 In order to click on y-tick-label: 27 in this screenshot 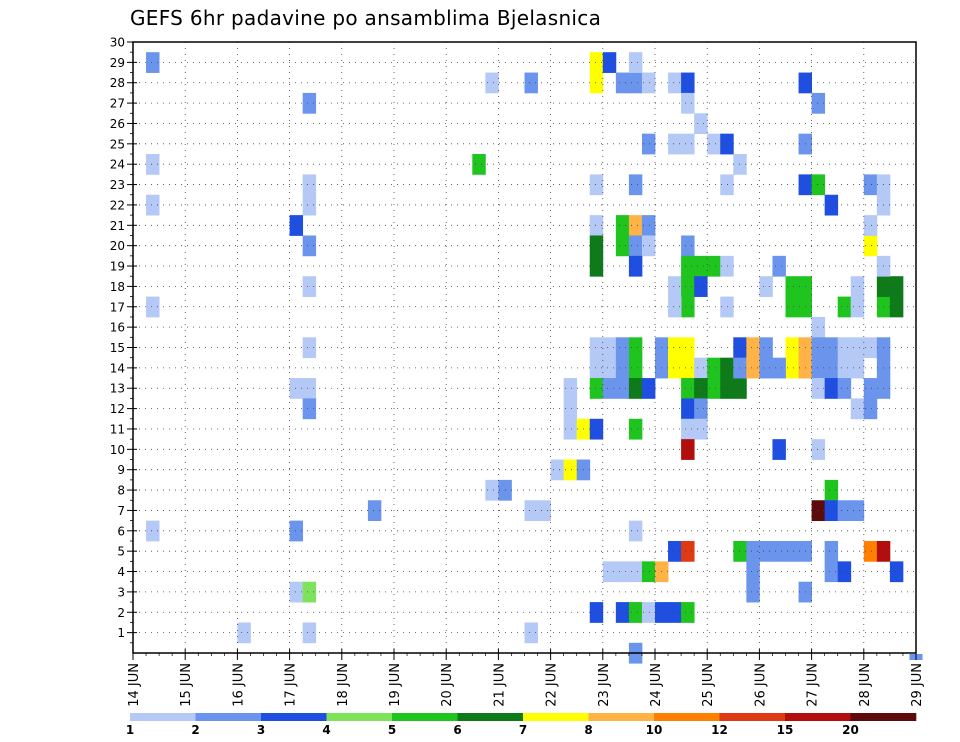, I will do `click(117, 104)`.